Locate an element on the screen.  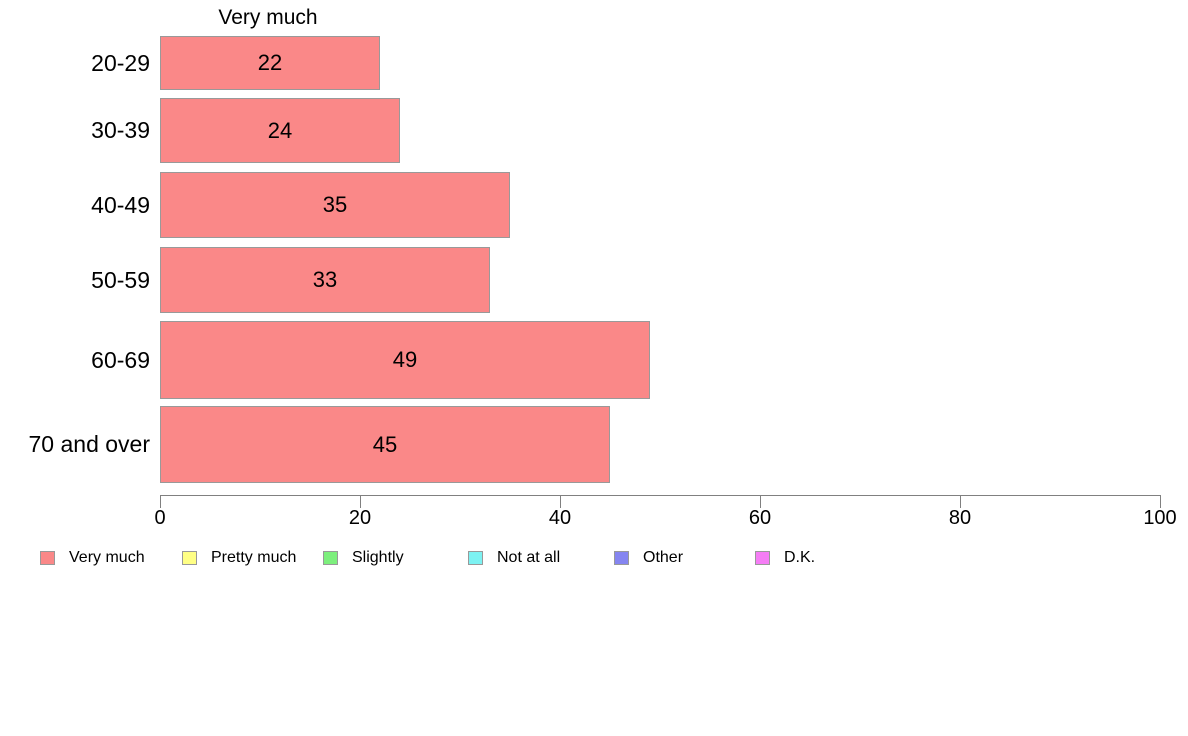
category-label: 50-59 is located at coordinates (120, 279).